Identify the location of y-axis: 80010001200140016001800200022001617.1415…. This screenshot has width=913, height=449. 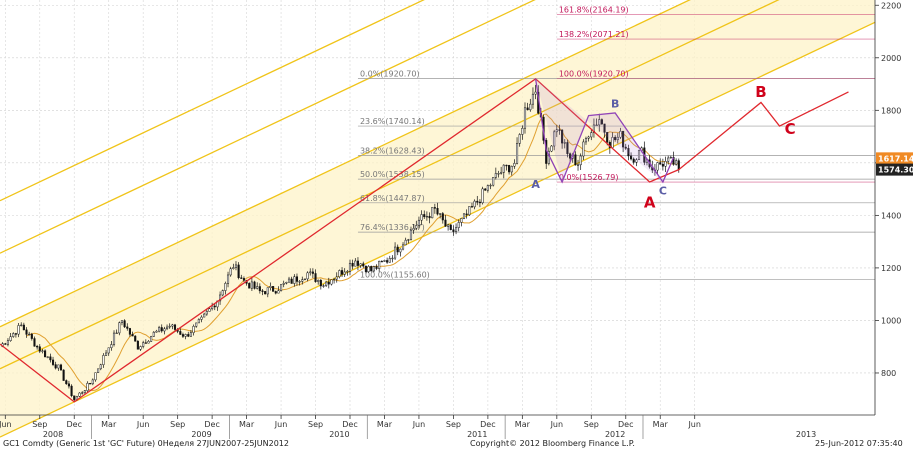
(893, 207).